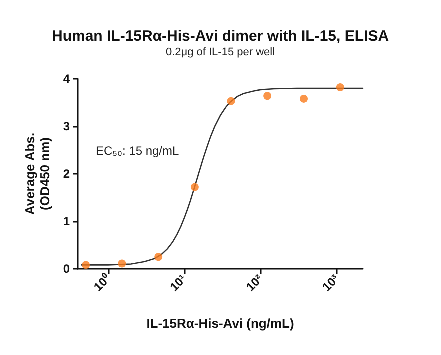  What do you see at coordinates (66, 127) in the screenshot?
I see `y-tick-label: 3` at bounding box center [66, 127].